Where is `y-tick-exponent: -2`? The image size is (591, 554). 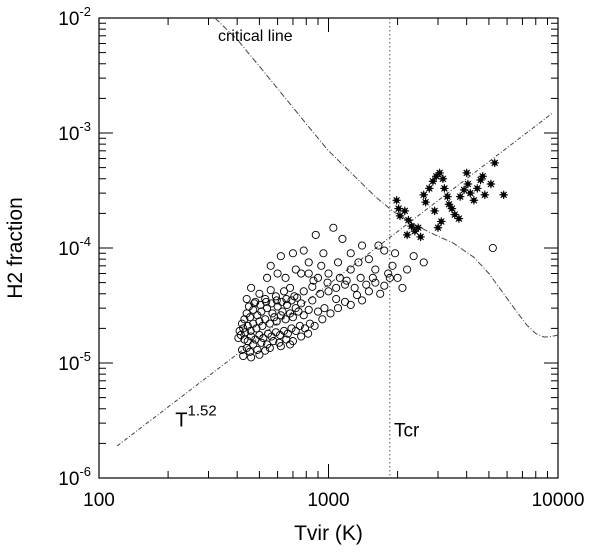 y-tick-exponent: -2 is located at coordinates (85, 11).